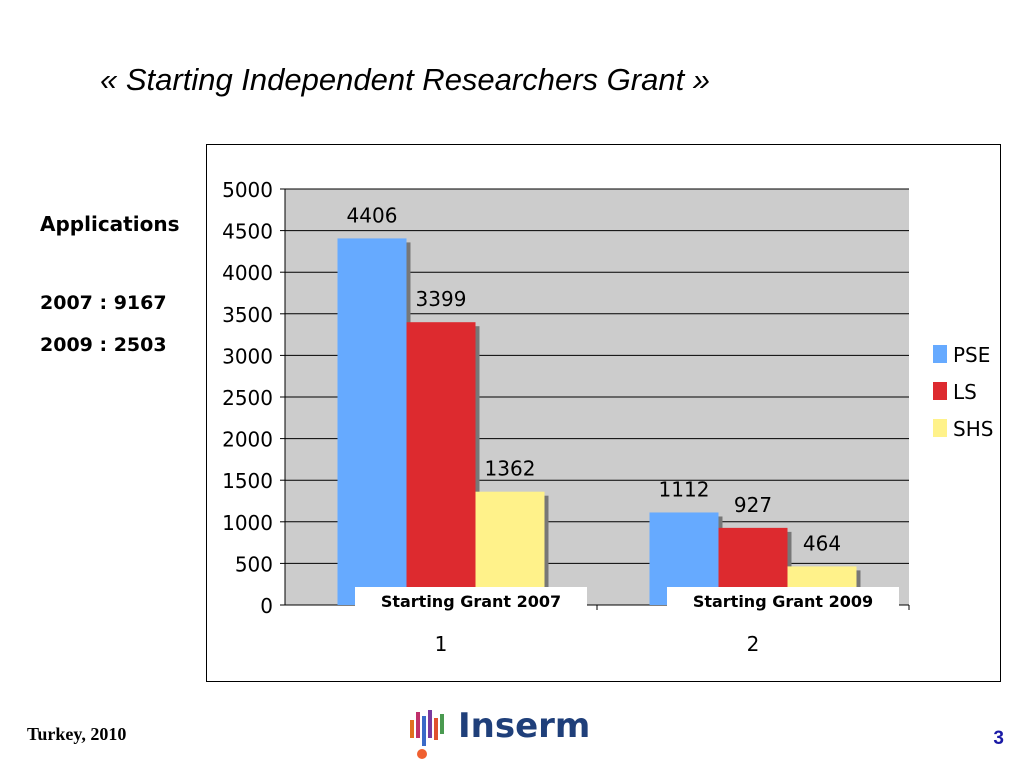 The width and height of the screenshot is (1024, 768). What do you see at coordinates (103, 303) in the screenshot?
I see `applications-2007: 2007 : 9167` at bounding box center [103, 303].